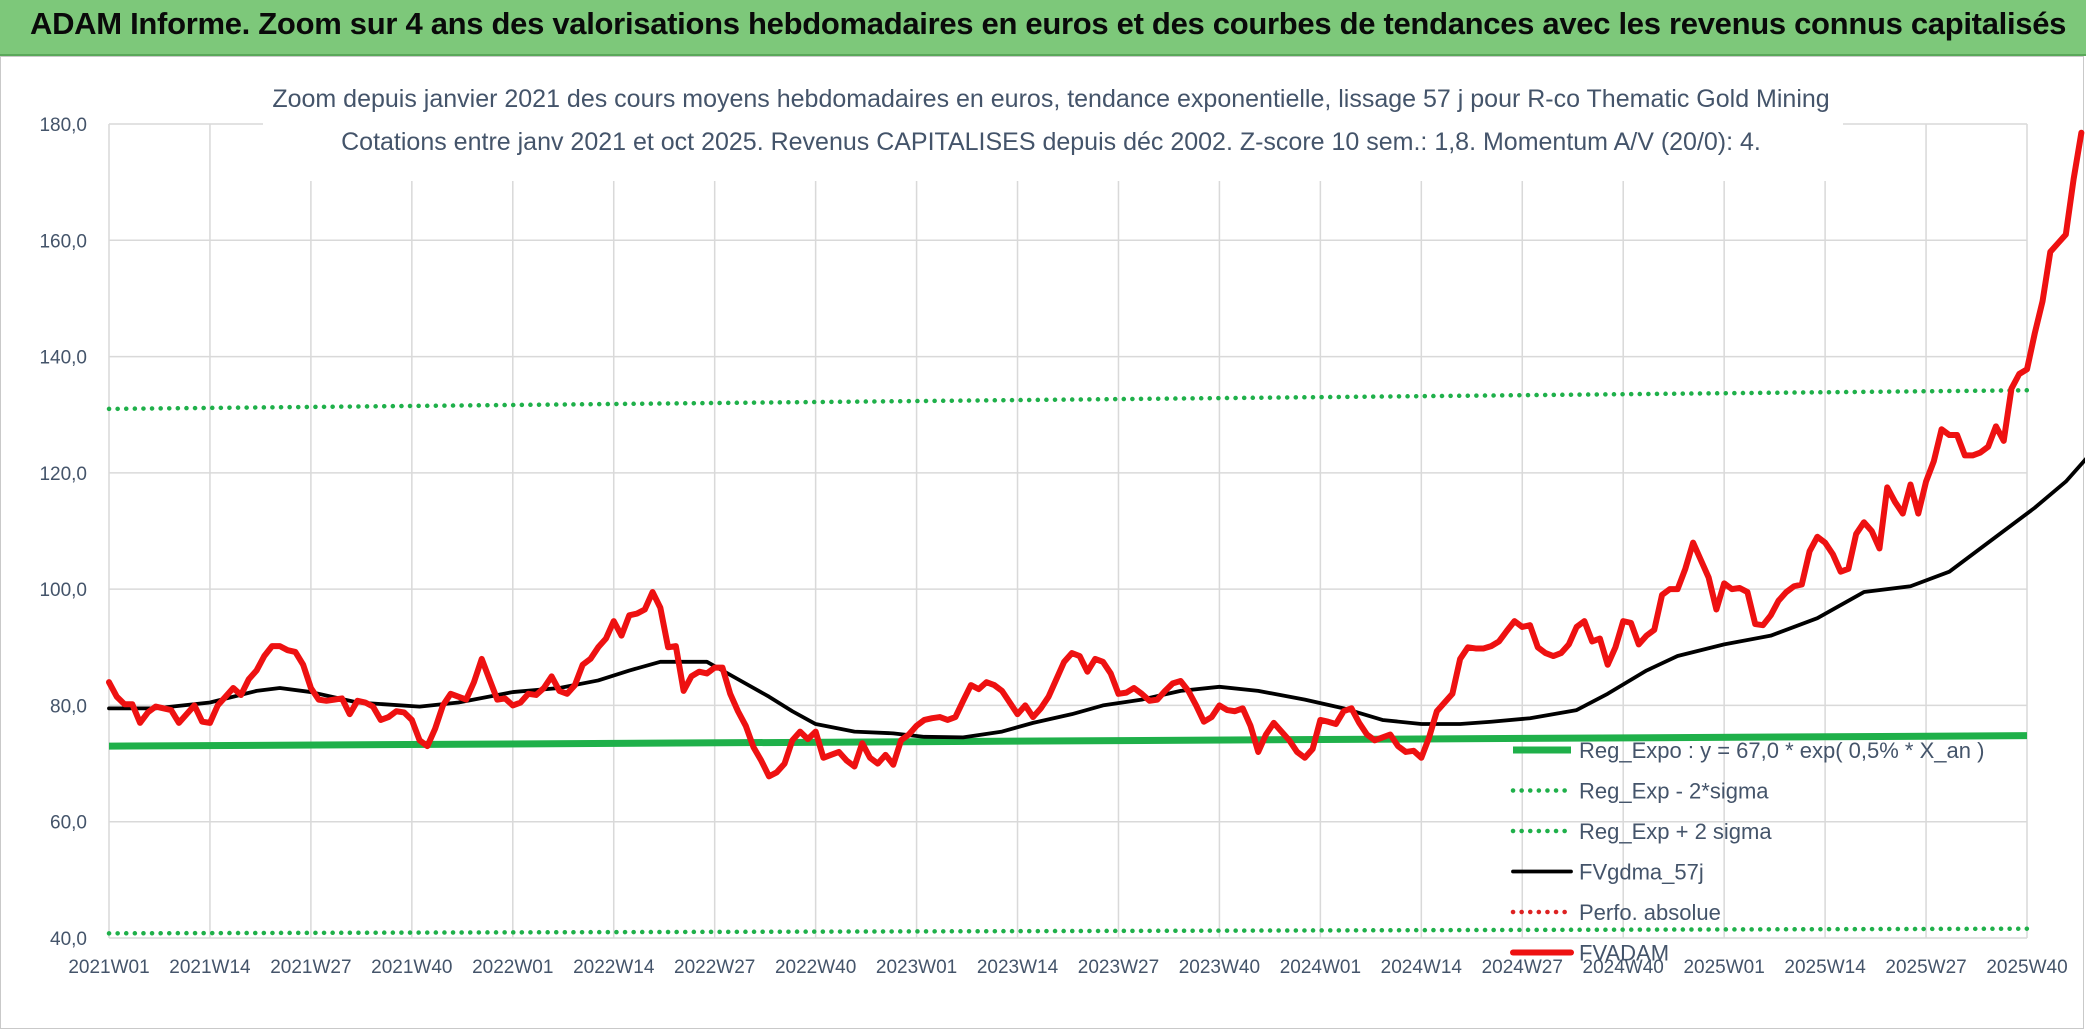 This screenshot has height=1031, width=2086. Describe the element at coordinates (815, 967) in the screenshot. I see `x-tick-label: 2022W40` at that location.